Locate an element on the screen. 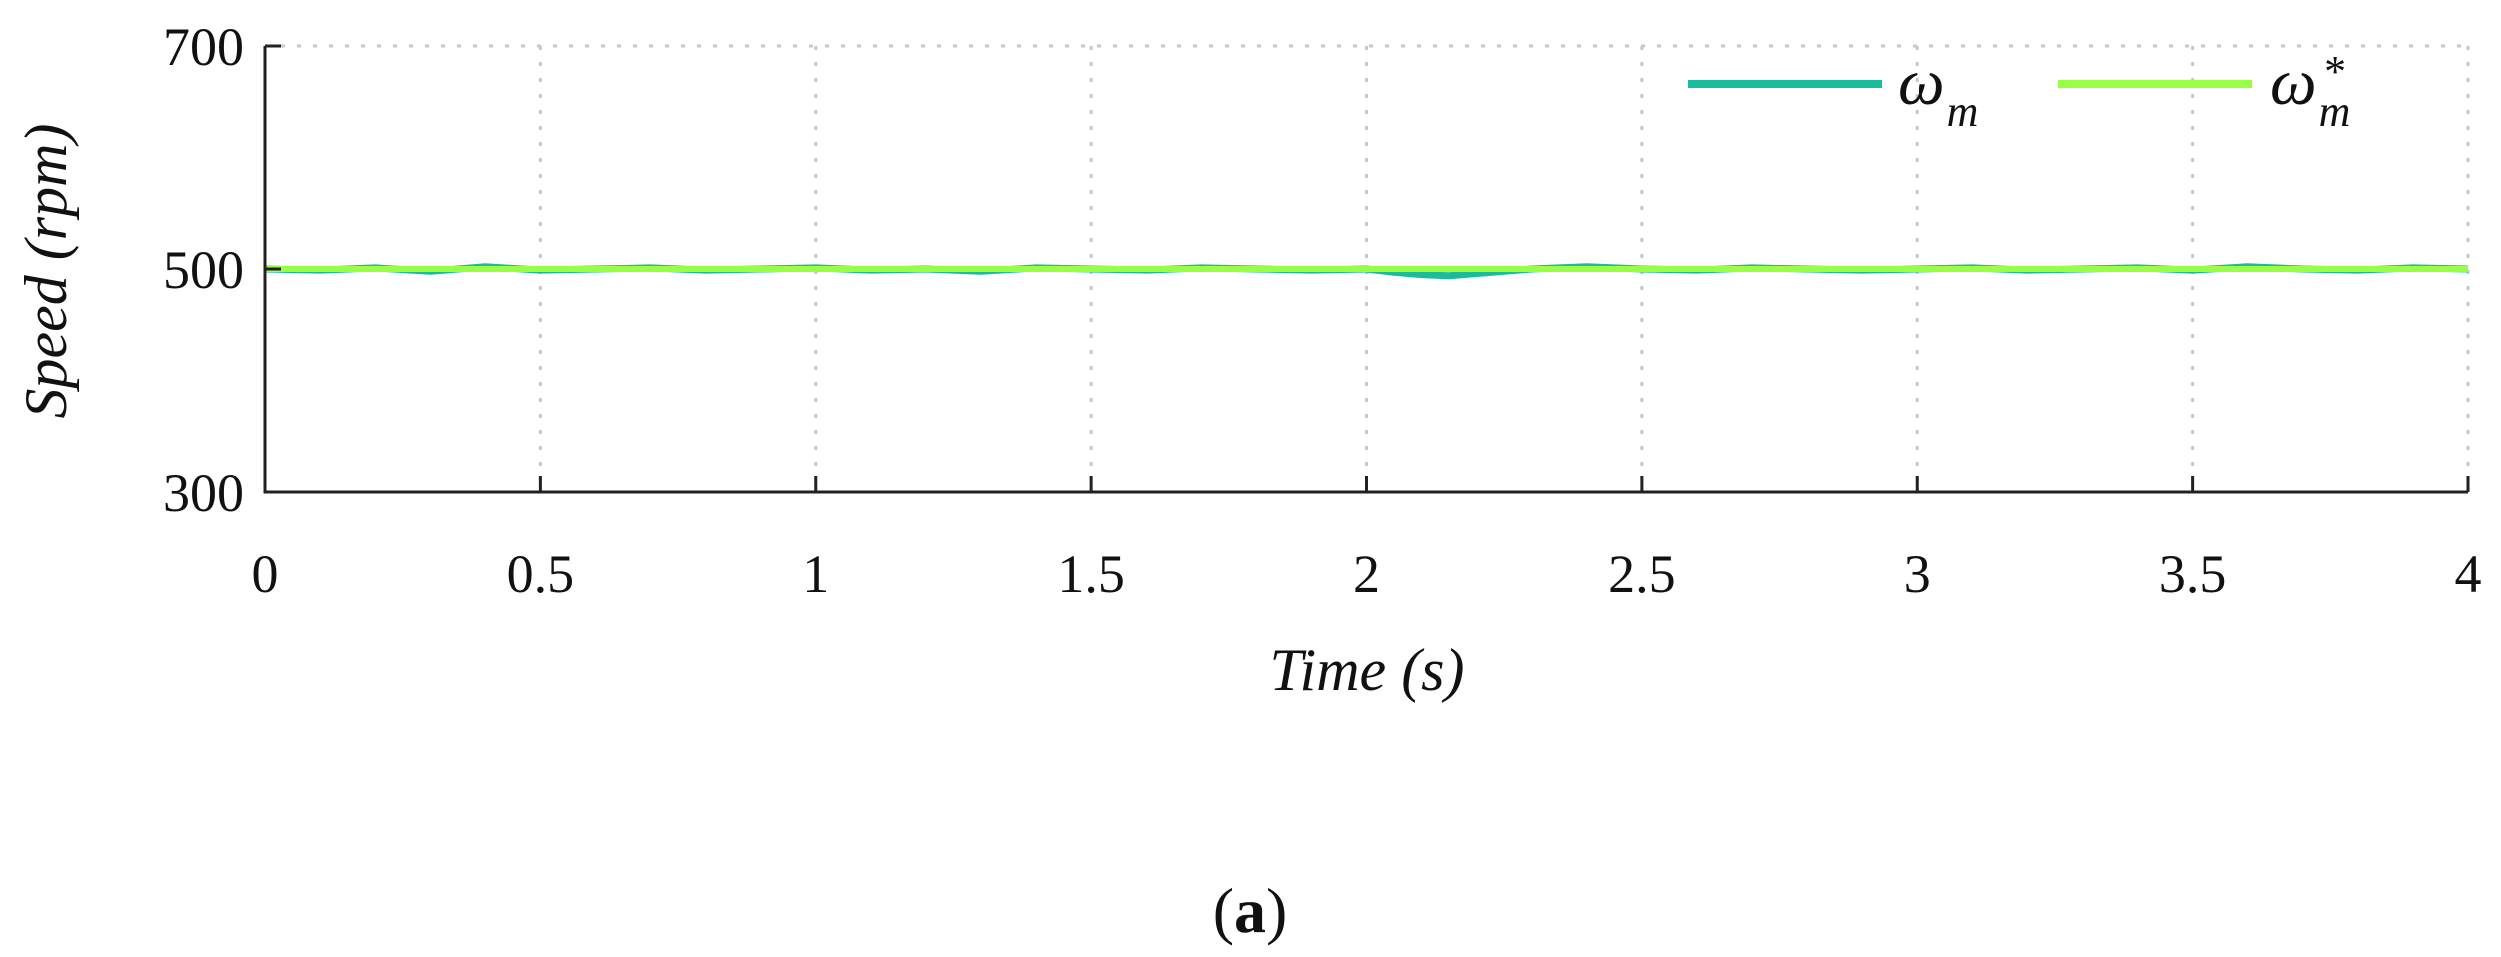  x-tick-label-4: 2 is located at coordinates (1366, 574).